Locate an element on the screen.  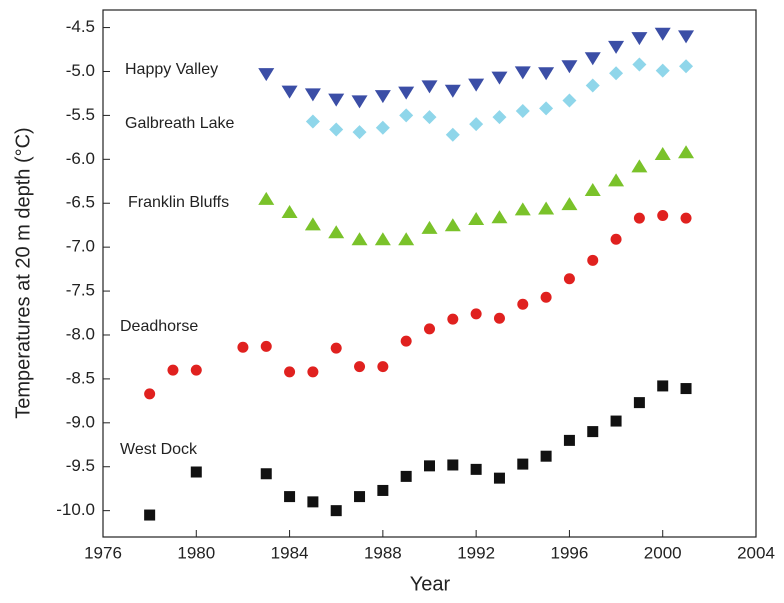
y-tick-label: -10.0 is located at coordinates (75, 509).